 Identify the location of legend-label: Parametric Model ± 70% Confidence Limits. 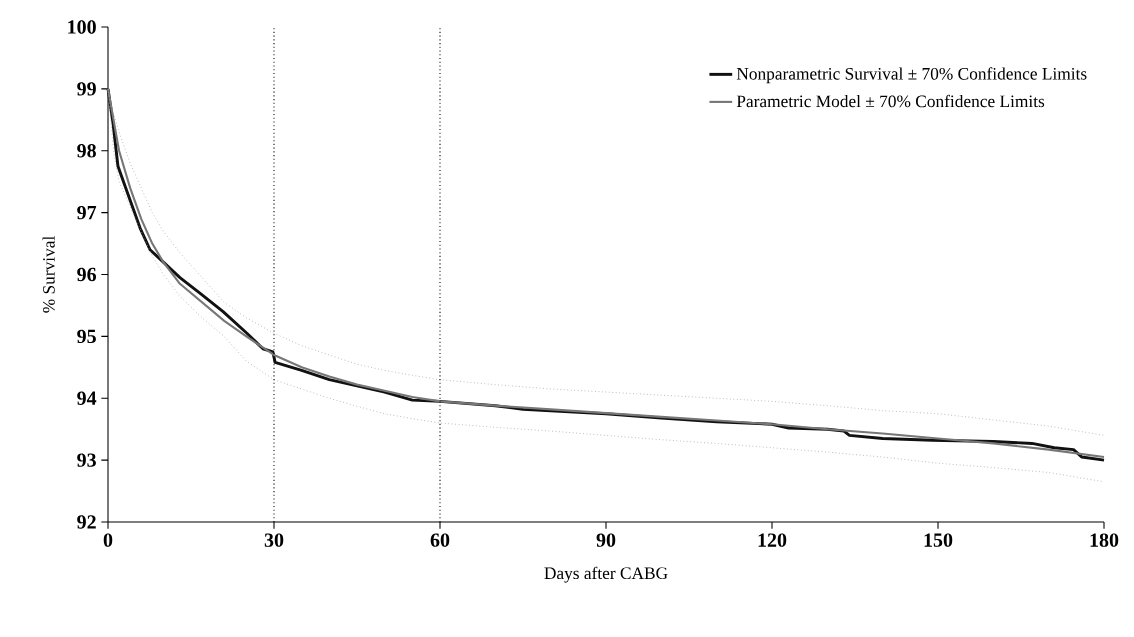
(890, 101).